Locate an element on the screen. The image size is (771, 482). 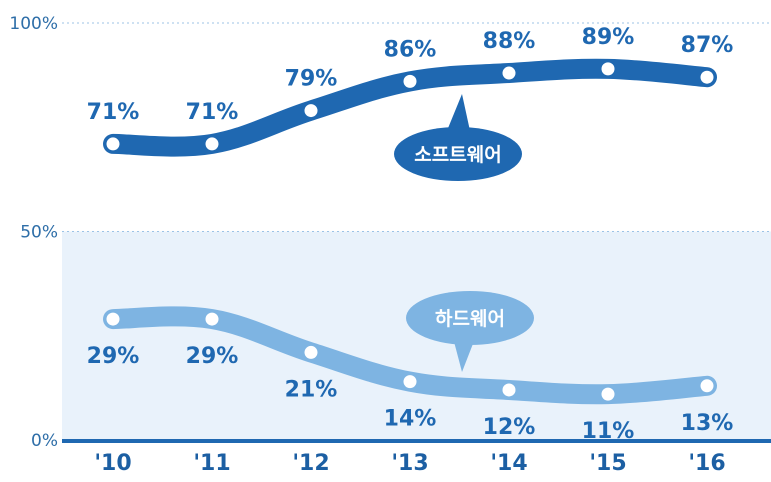
series-callout: 하드웨어 is located at coordinates (470, 331).